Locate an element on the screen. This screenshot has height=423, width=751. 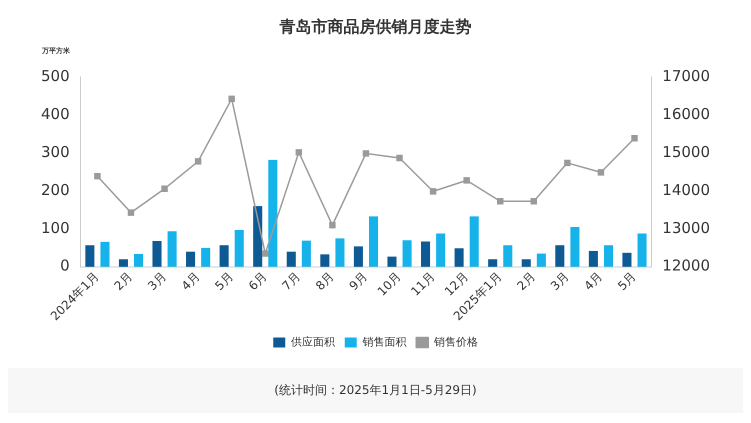
x-tick-label: 6月 is located at coordinates (258, 281).